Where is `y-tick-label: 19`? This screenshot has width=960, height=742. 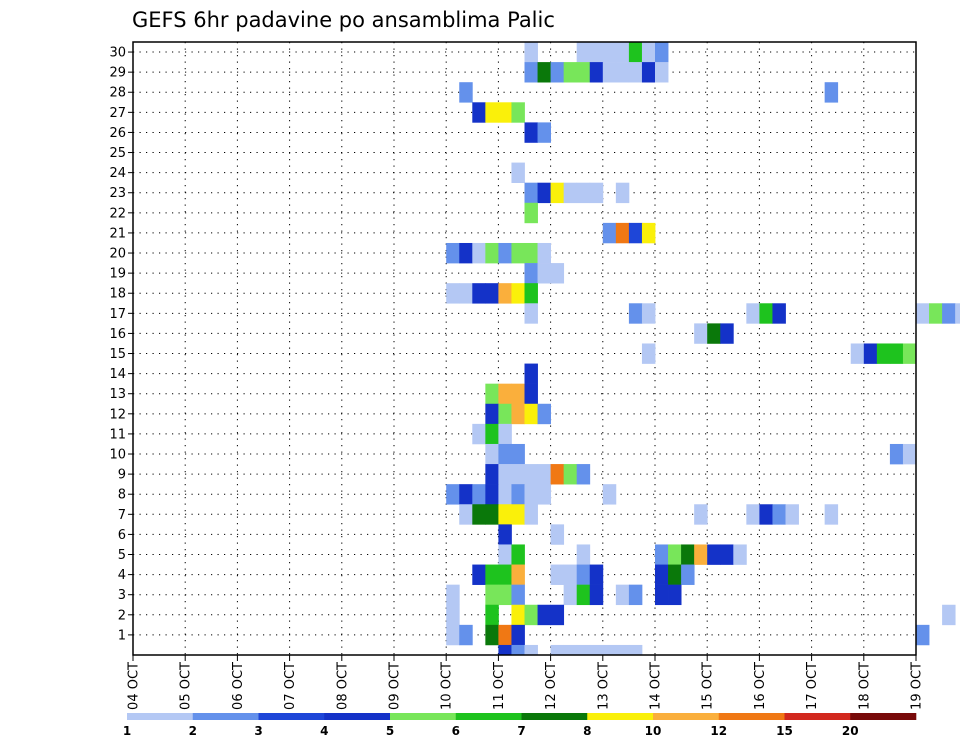 y-tick-label: 19 is located at coordinates (117, 274).